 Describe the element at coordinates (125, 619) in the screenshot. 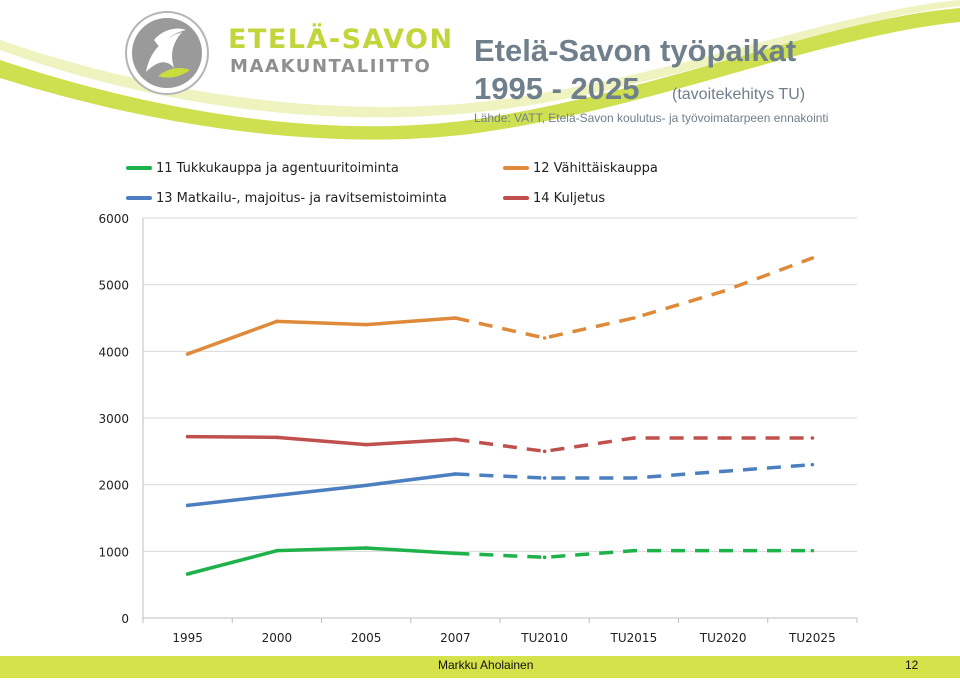

I see `y-tick-label: 0` at that location.